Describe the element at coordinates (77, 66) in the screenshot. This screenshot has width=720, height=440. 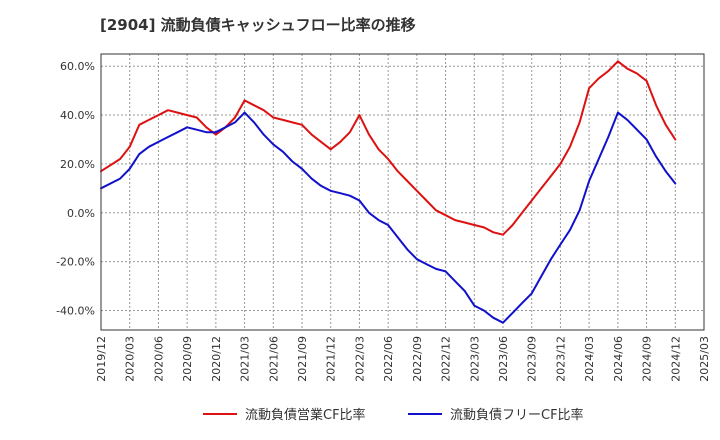
I see `y-tick-label: 60.0%` at that location.